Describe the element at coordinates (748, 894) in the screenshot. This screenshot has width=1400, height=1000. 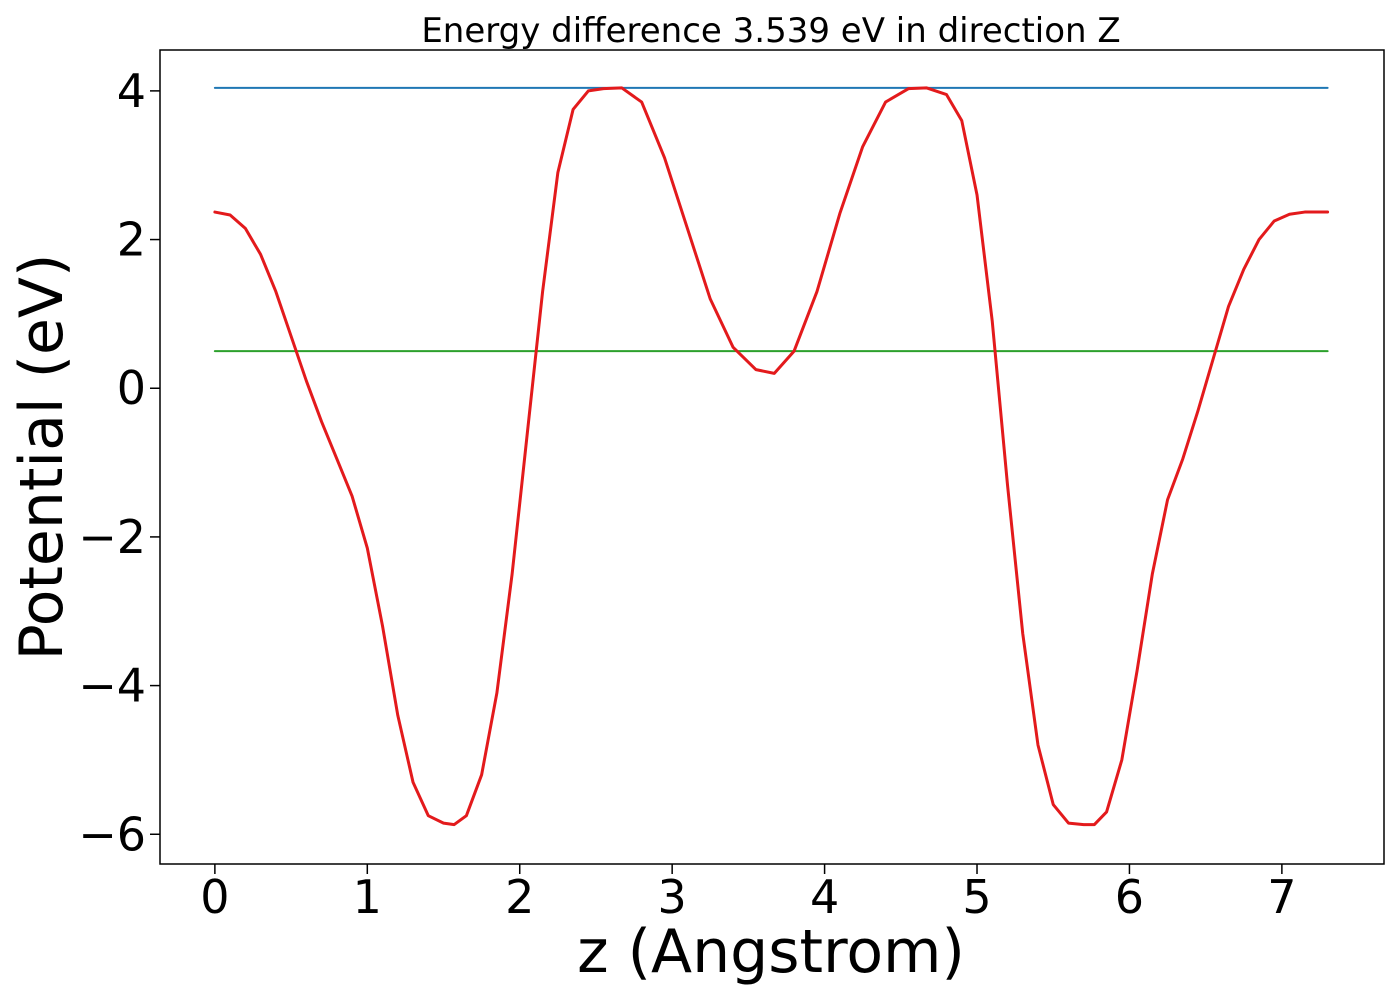
I see `x-axis: 0 1 2 3 4 5 6 7` at that location.